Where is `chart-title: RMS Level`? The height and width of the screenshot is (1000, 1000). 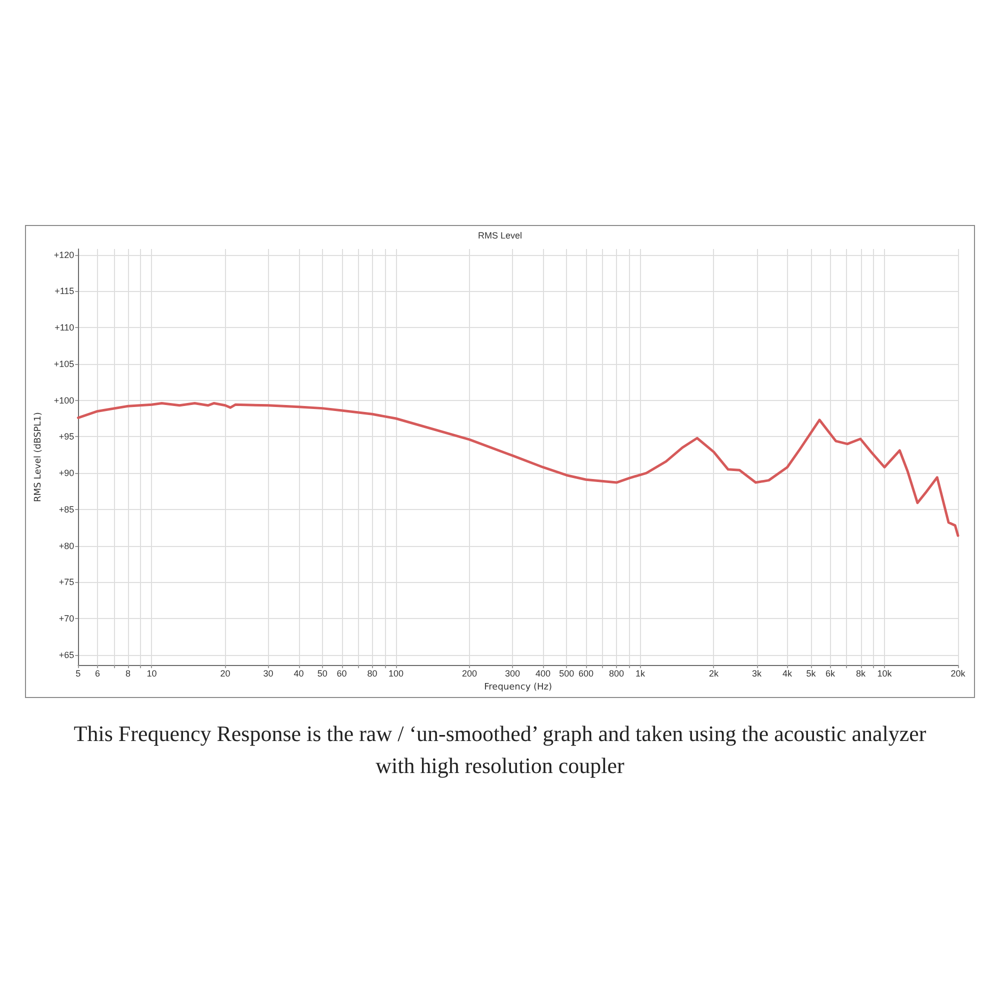
chart-title: RMS Level is located at coordinates (500, 235).